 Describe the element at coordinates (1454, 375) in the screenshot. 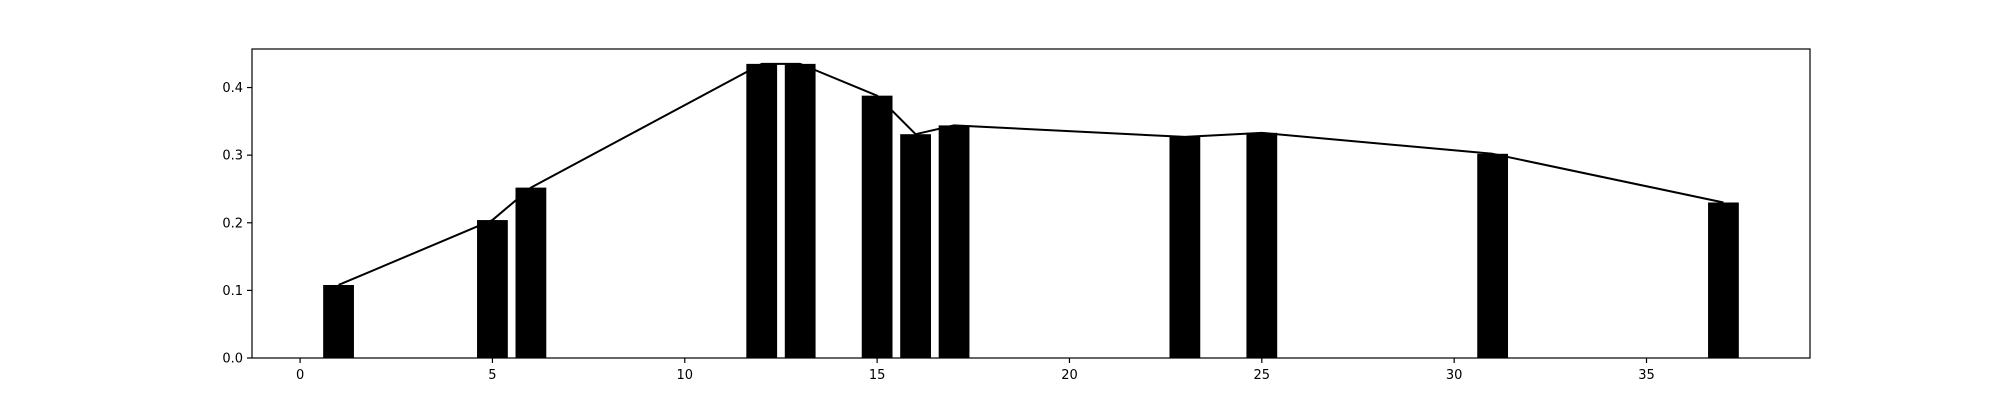

I see `x-tick-label-6: 30` at that location.